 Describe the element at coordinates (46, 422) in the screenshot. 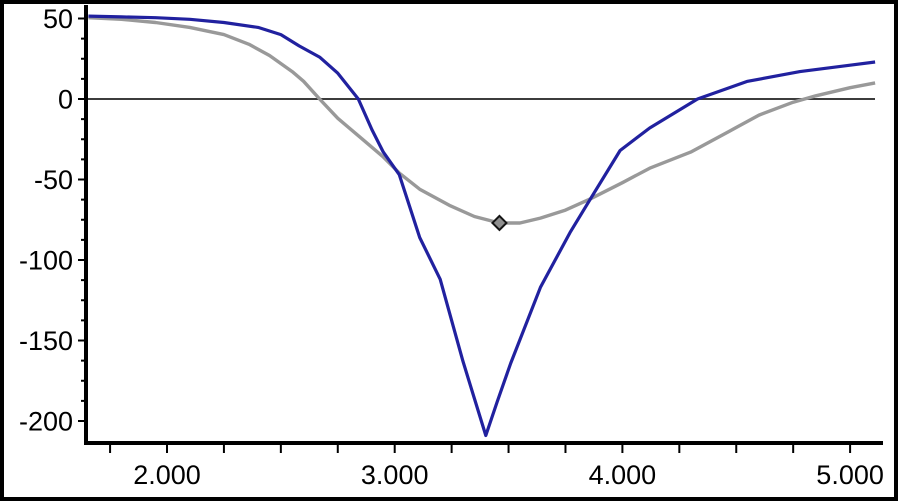

I see `y-tick-label: -200` at that location.